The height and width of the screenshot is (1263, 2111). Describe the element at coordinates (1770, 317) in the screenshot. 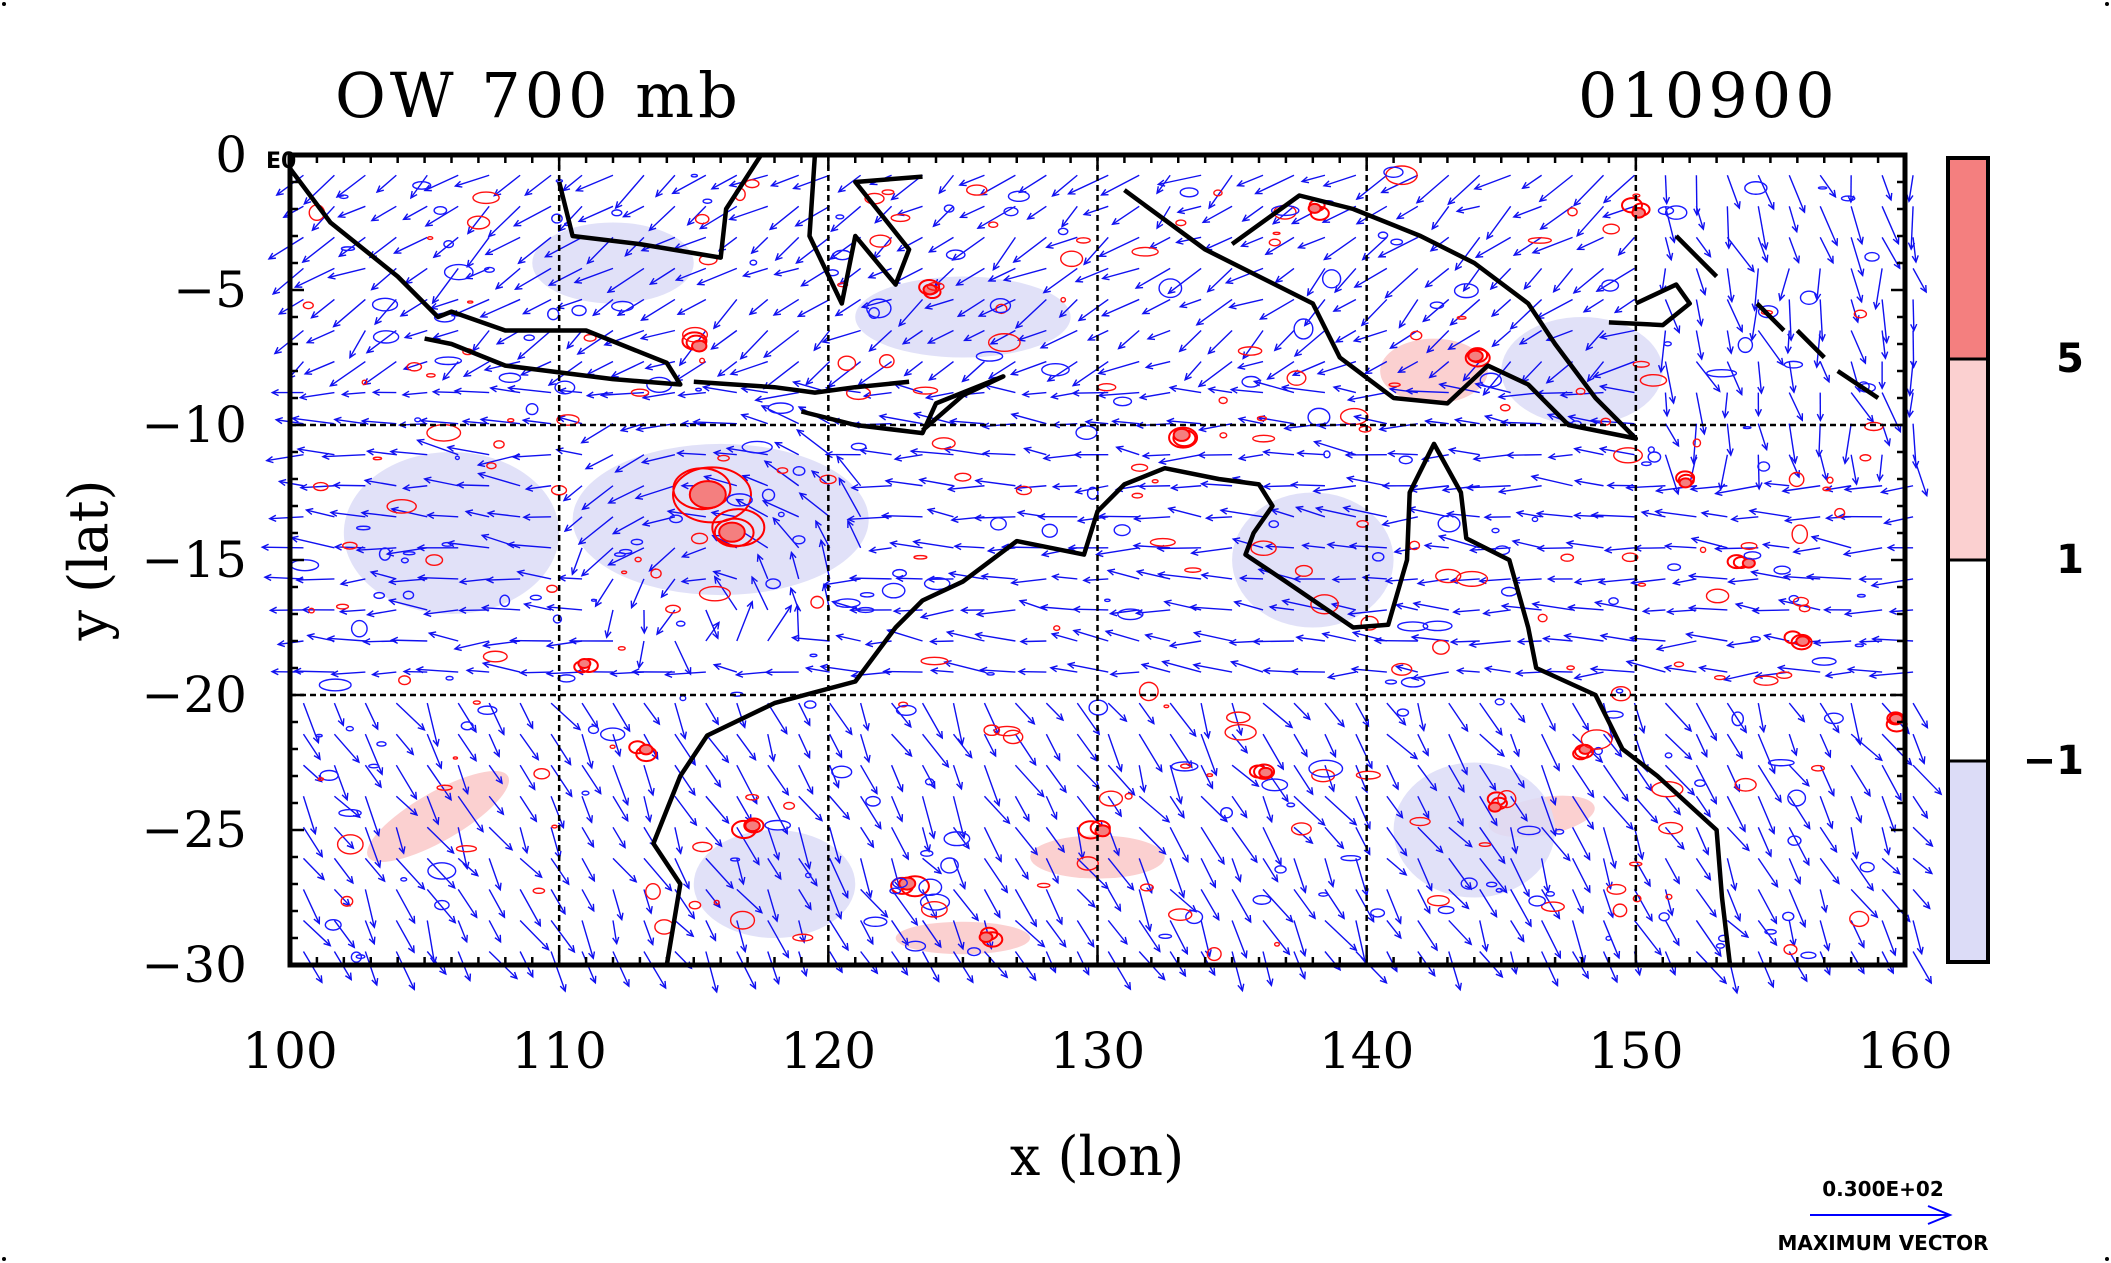

I see `coastline` at that location.